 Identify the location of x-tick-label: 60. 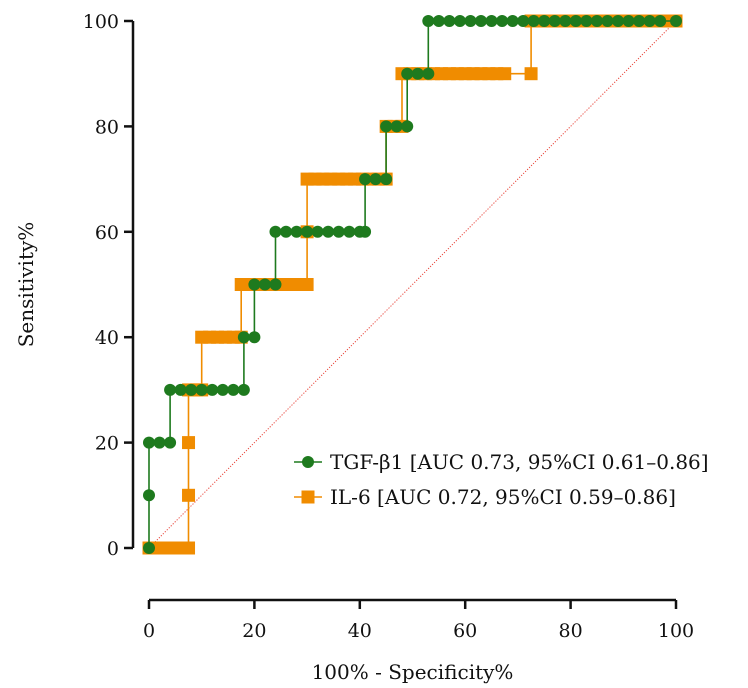
(465, 631).